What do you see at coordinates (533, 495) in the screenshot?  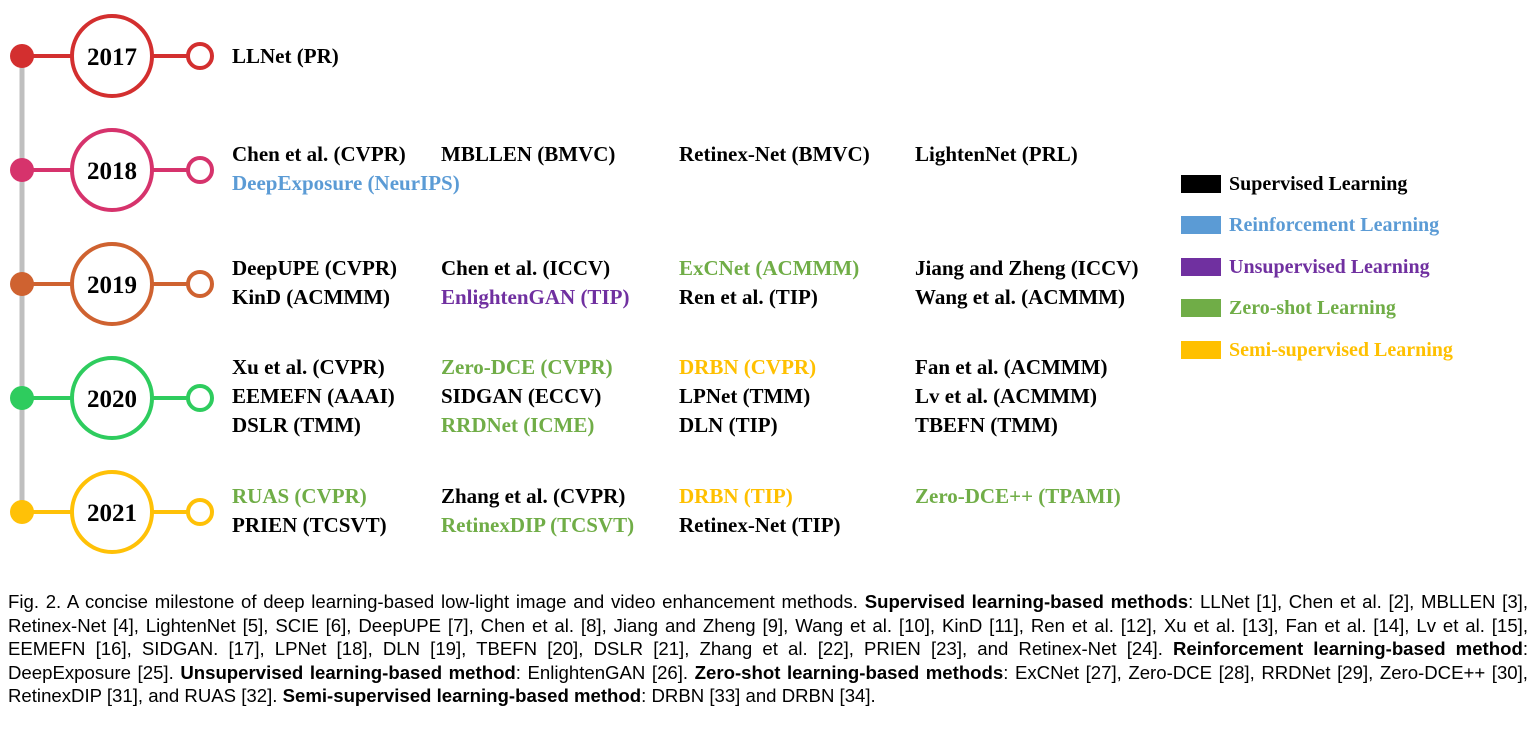 I see `method-label: Zhang et al. (CVPR)` at bounding box center [533, 495].